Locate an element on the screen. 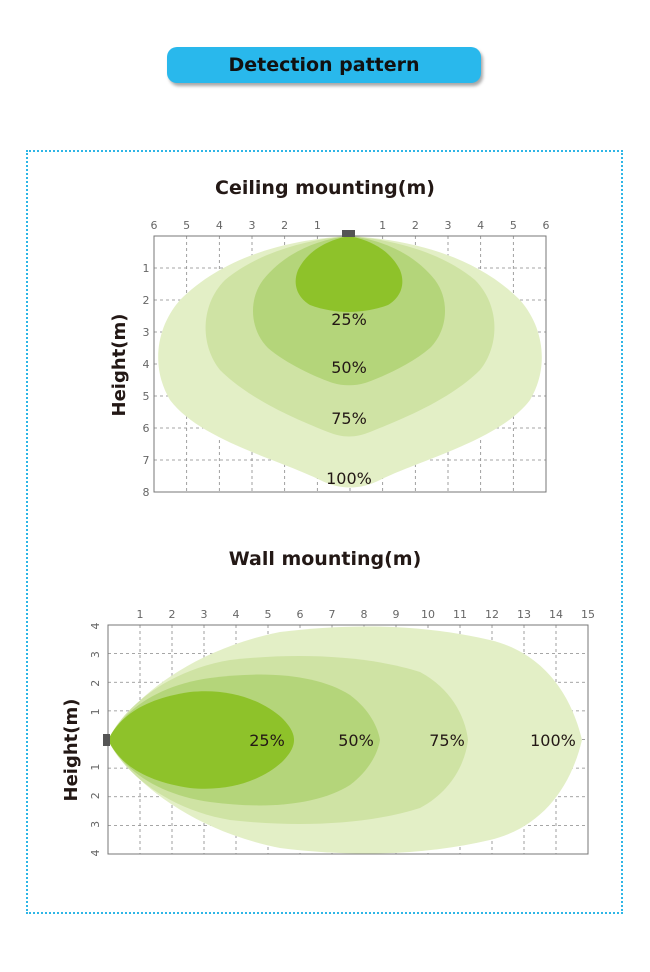 Image resolution: width=650 pixels, height=972 pixels. ceiling-label-25: 25% is located at coordinates (349, 319).